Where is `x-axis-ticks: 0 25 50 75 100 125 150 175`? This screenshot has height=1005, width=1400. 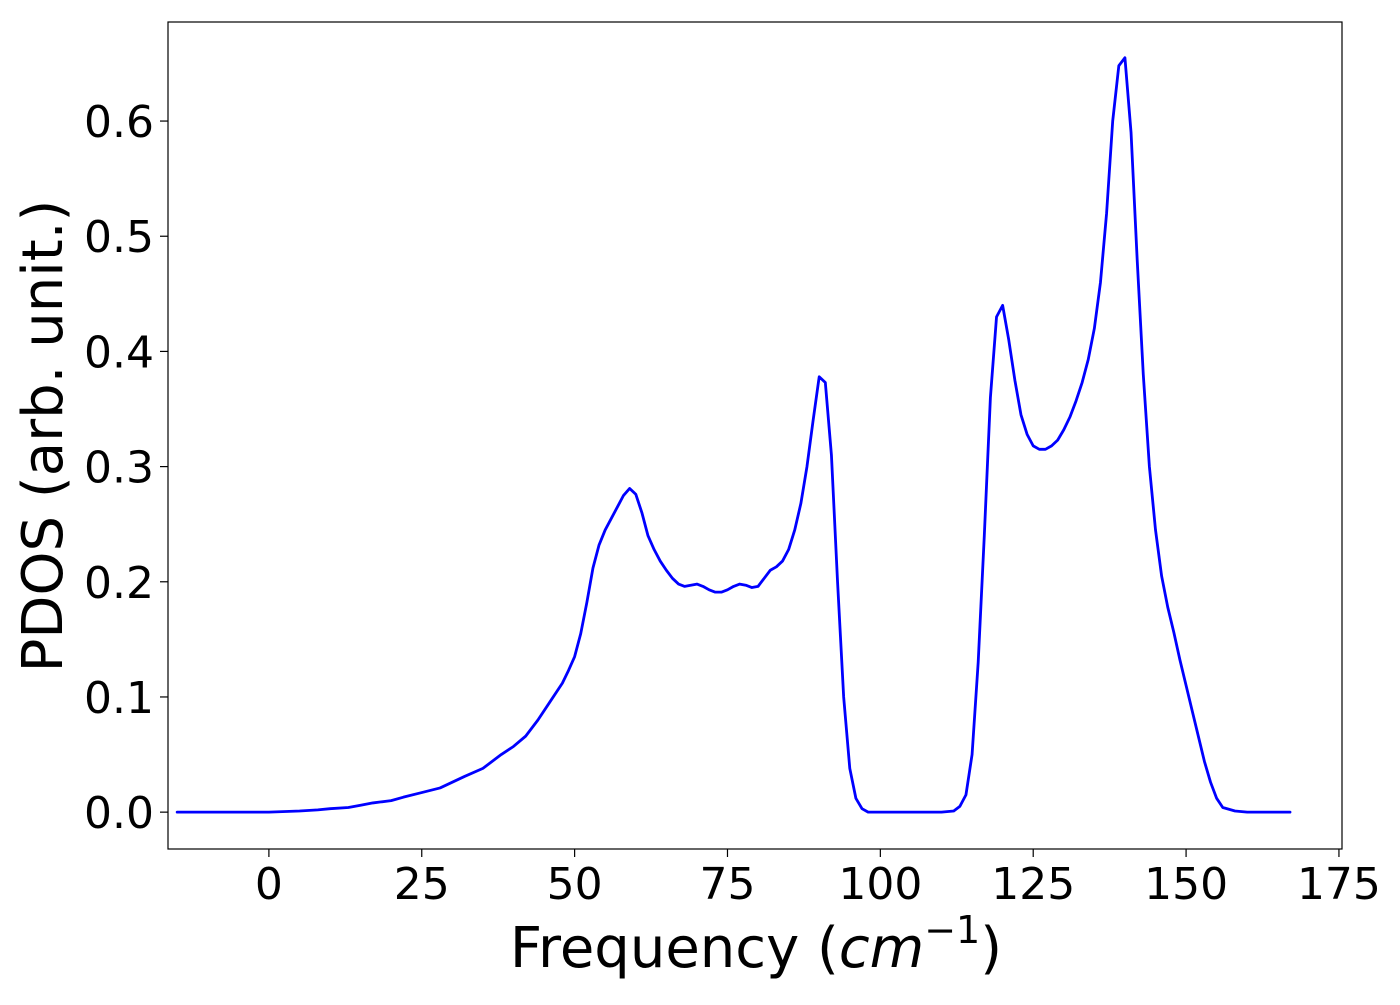
x-axis-ticks: 0 25 50 75 100 125 150 175 is located at coordinates (818, 879).